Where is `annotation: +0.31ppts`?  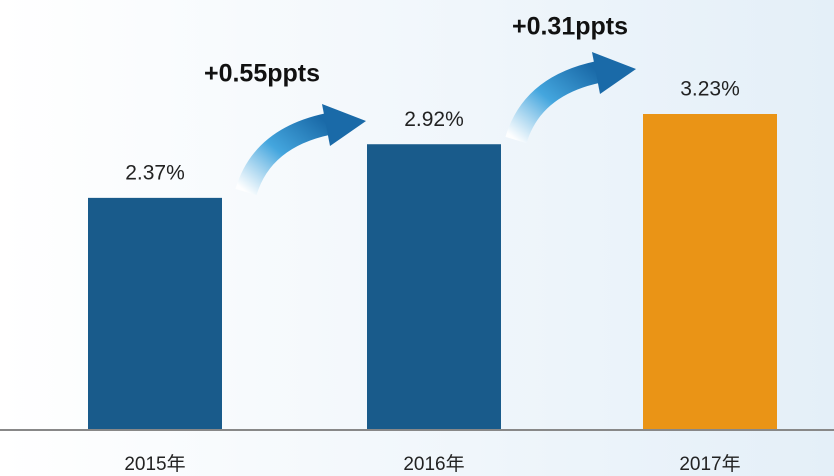
annotation: +0.31ppts is located at coordinates (570, 27).